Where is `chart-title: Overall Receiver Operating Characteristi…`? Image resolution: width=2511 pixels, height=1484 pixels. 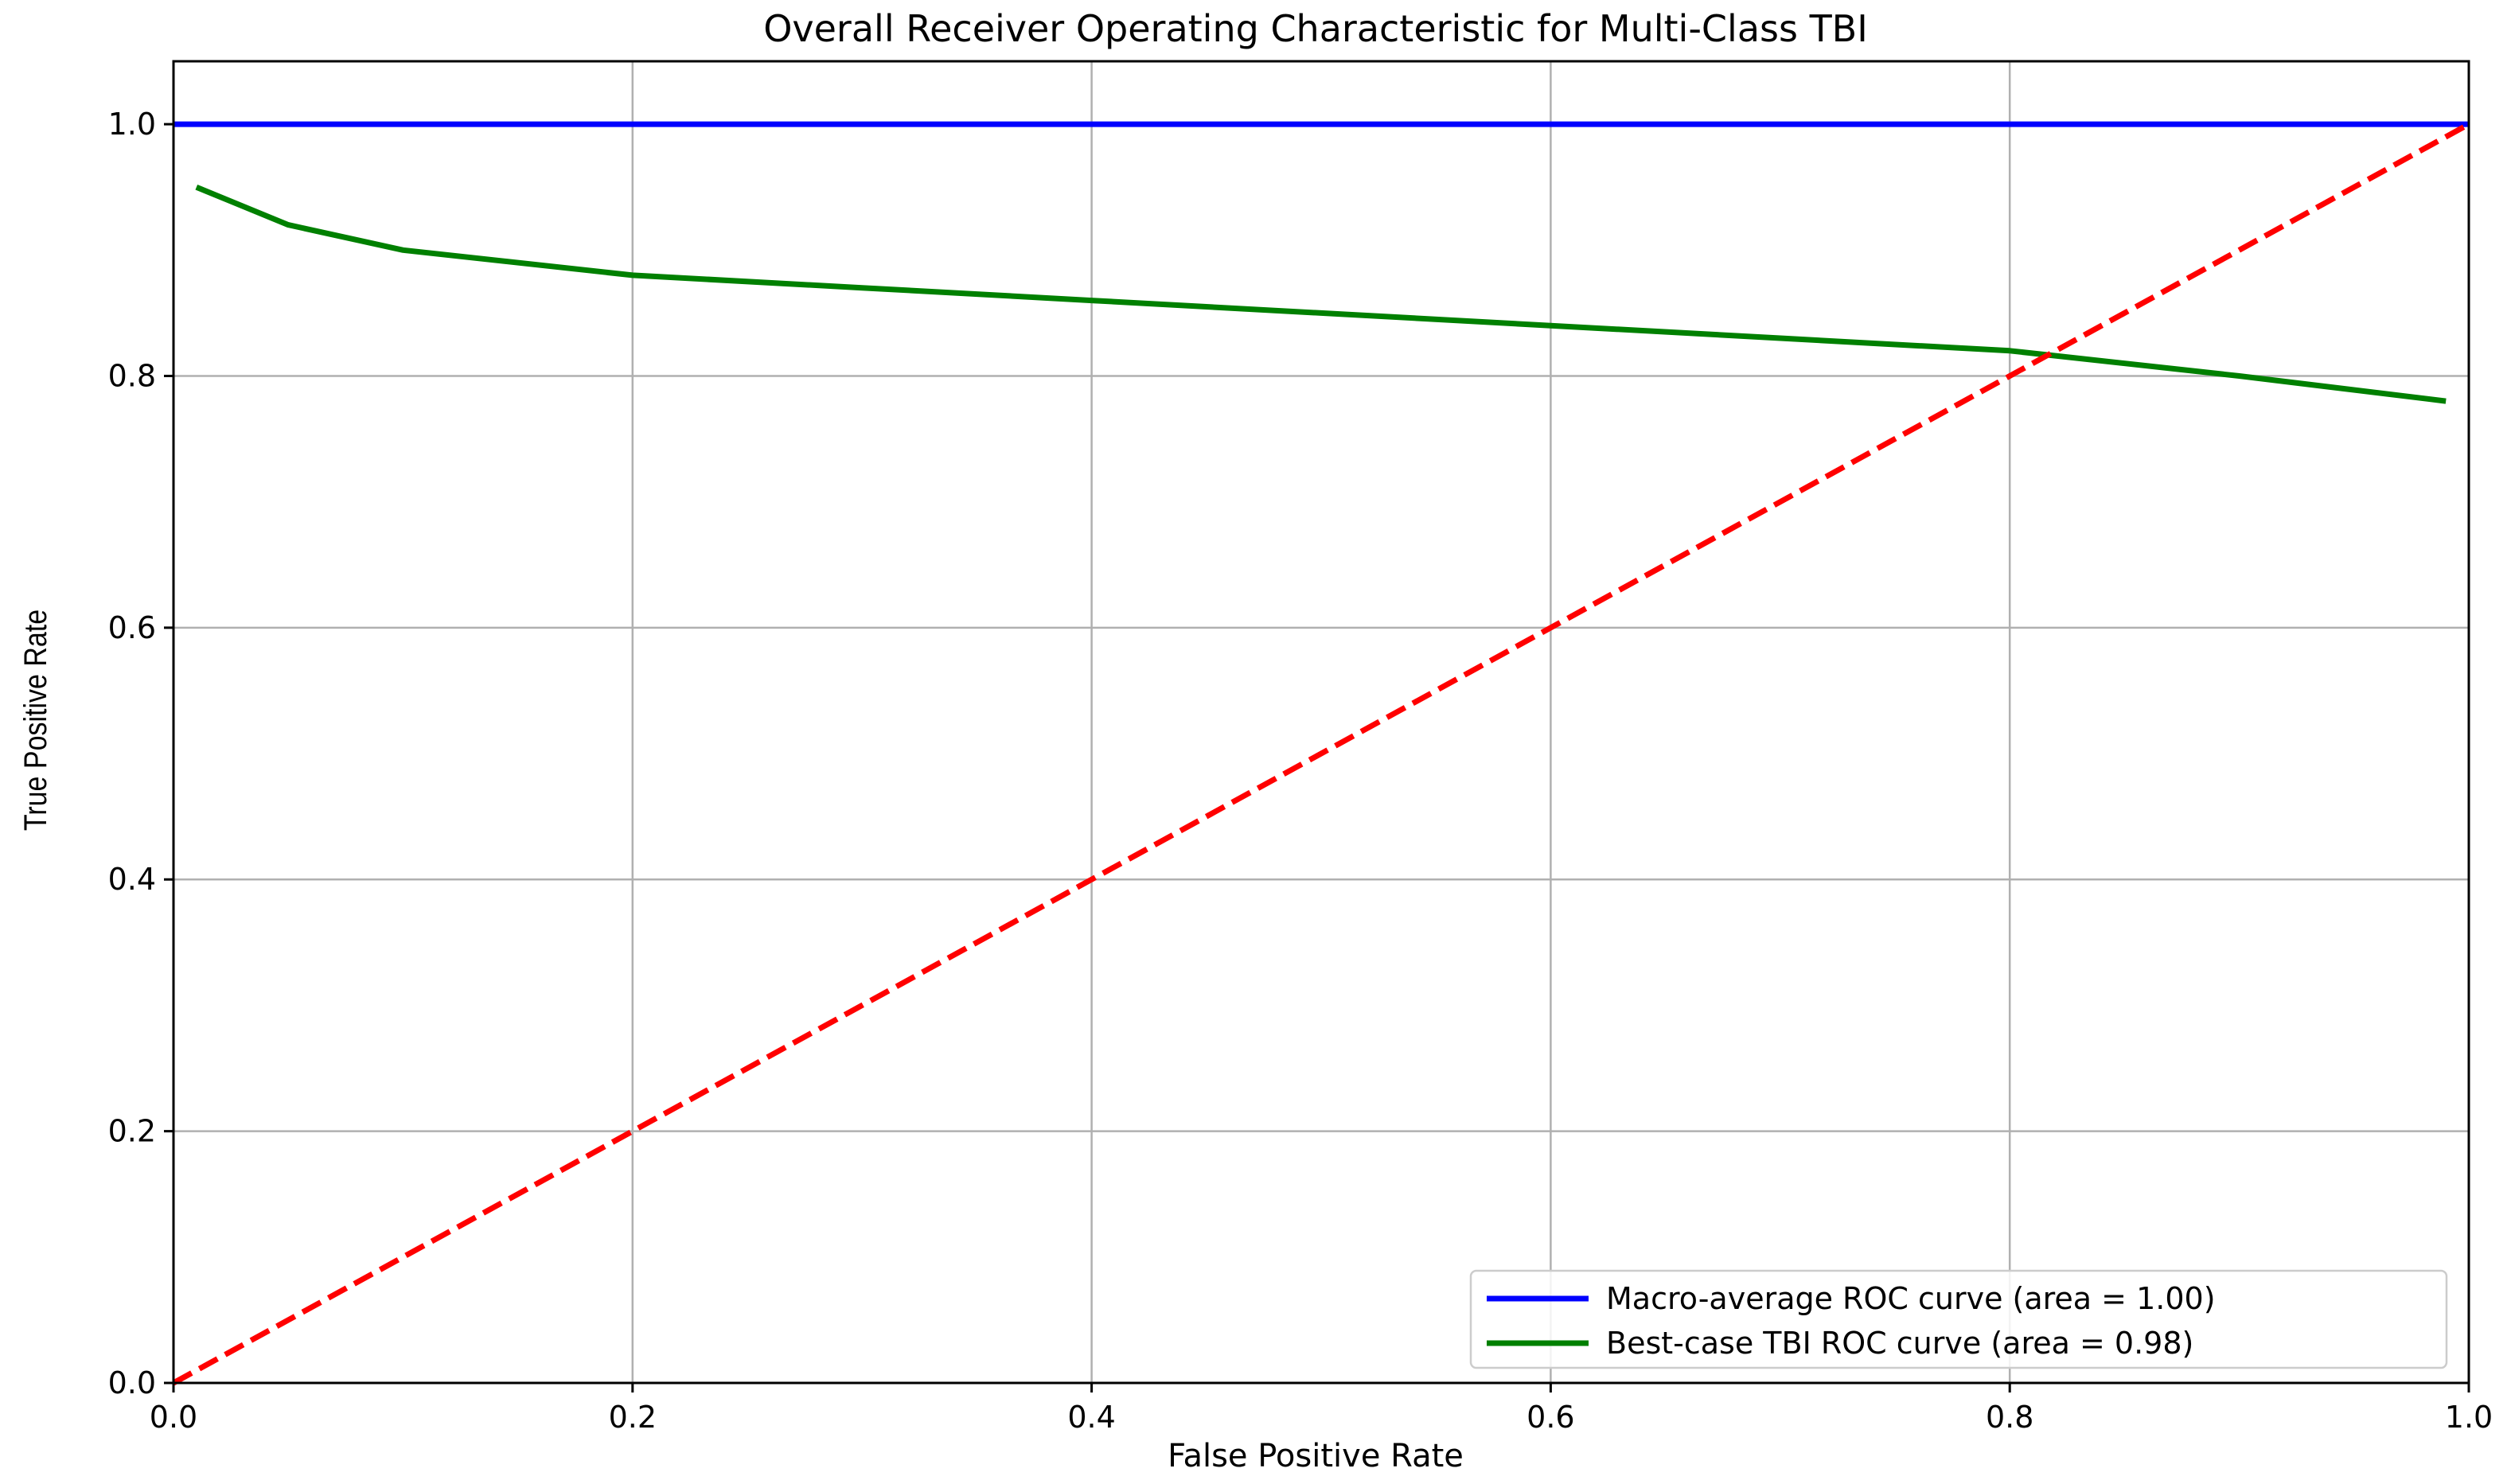
chart-title: Overall Receiver Operating Characteristi… is located at coordinates (1315, 28).